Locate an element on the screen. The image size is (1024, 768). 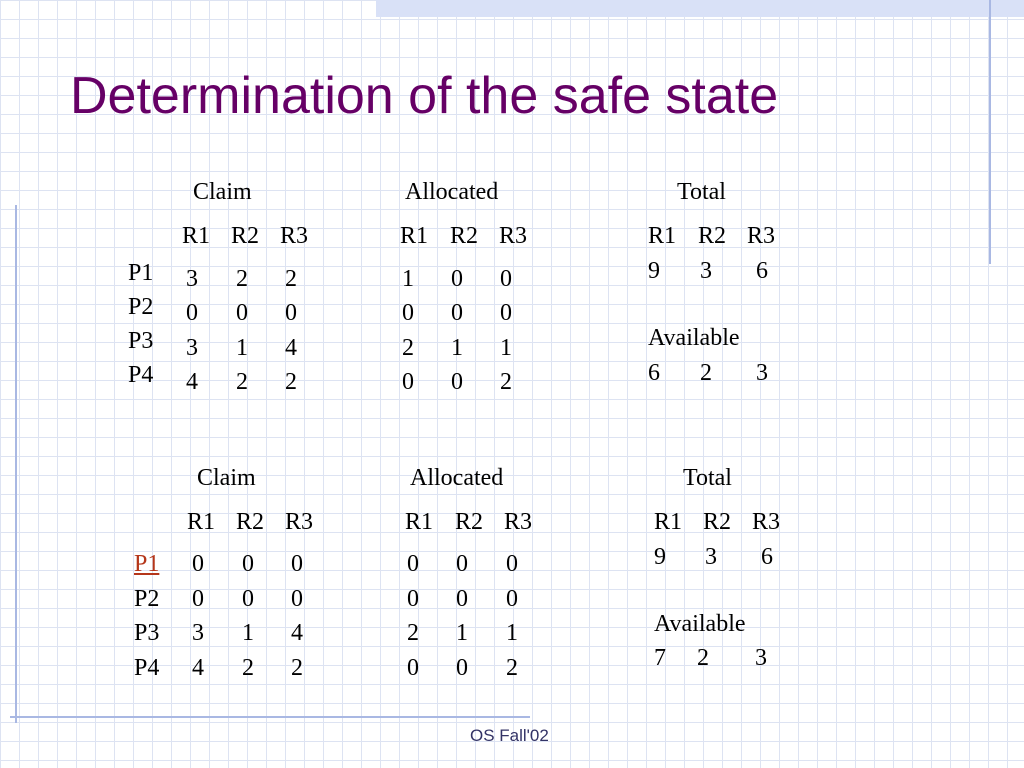
process-label-p2-1: P2 is located at coordinates (141, 307).